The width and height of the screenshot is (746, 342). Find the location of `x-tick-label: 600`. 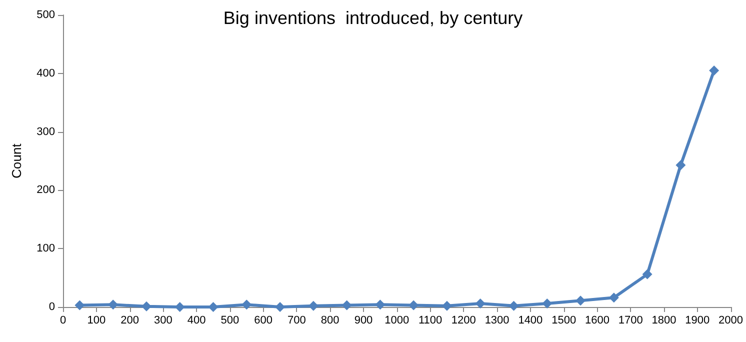

x-tick-label: 600 is located at coordinates (263, 320).